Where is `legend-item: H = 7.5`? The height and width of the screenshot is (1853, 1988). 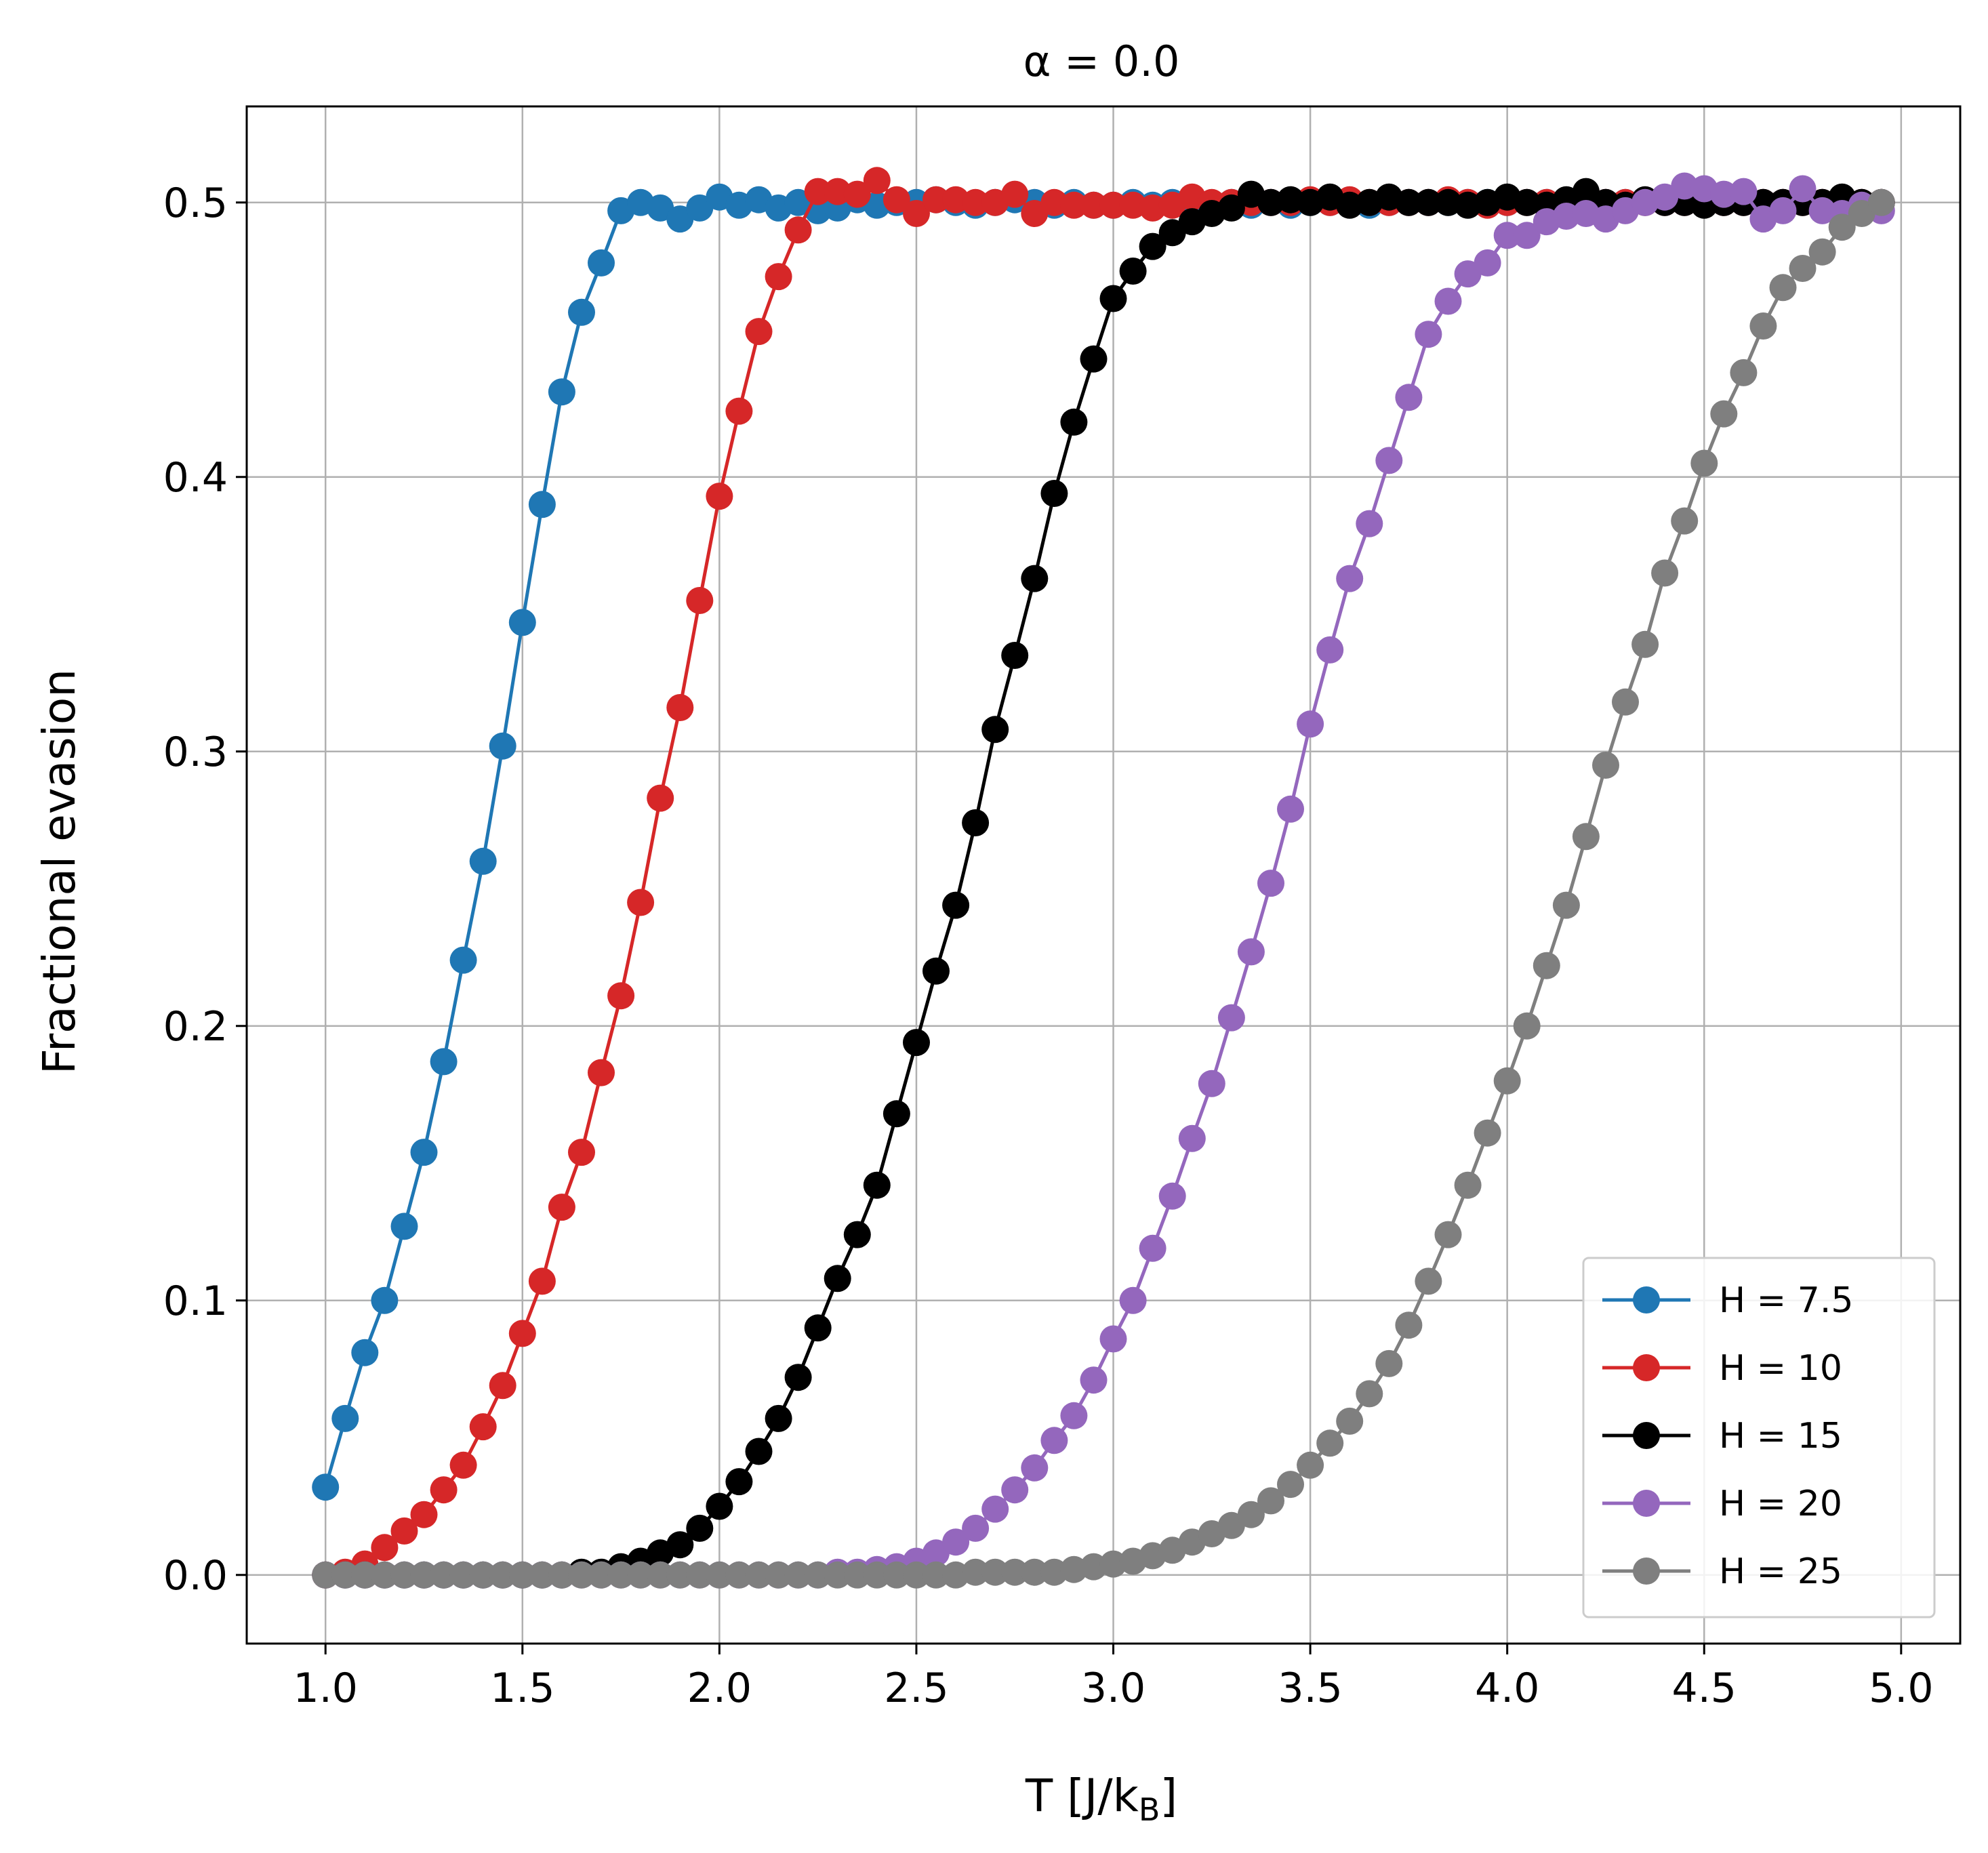
legend-item: H = 7.5 is located at coordinates (1727, 1300).